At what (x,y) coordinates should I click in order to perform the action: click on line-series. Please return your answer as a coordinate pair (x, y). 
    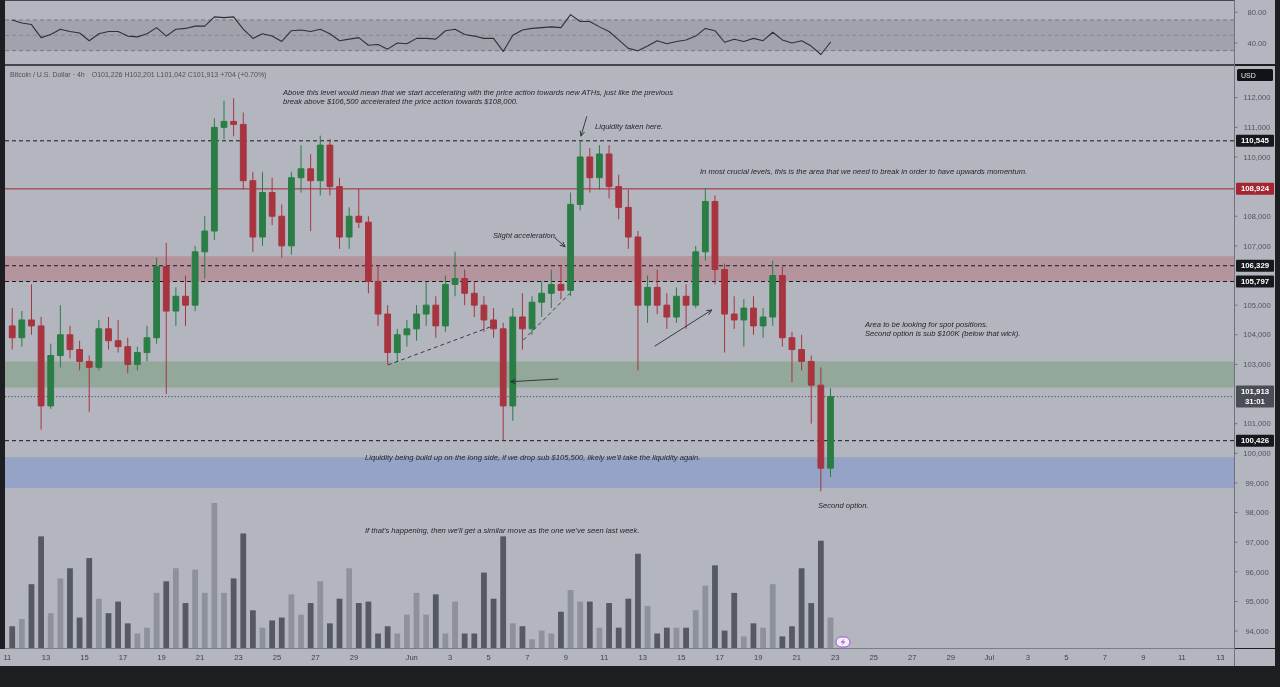
    Looking at the image, I should click on (421, 35).